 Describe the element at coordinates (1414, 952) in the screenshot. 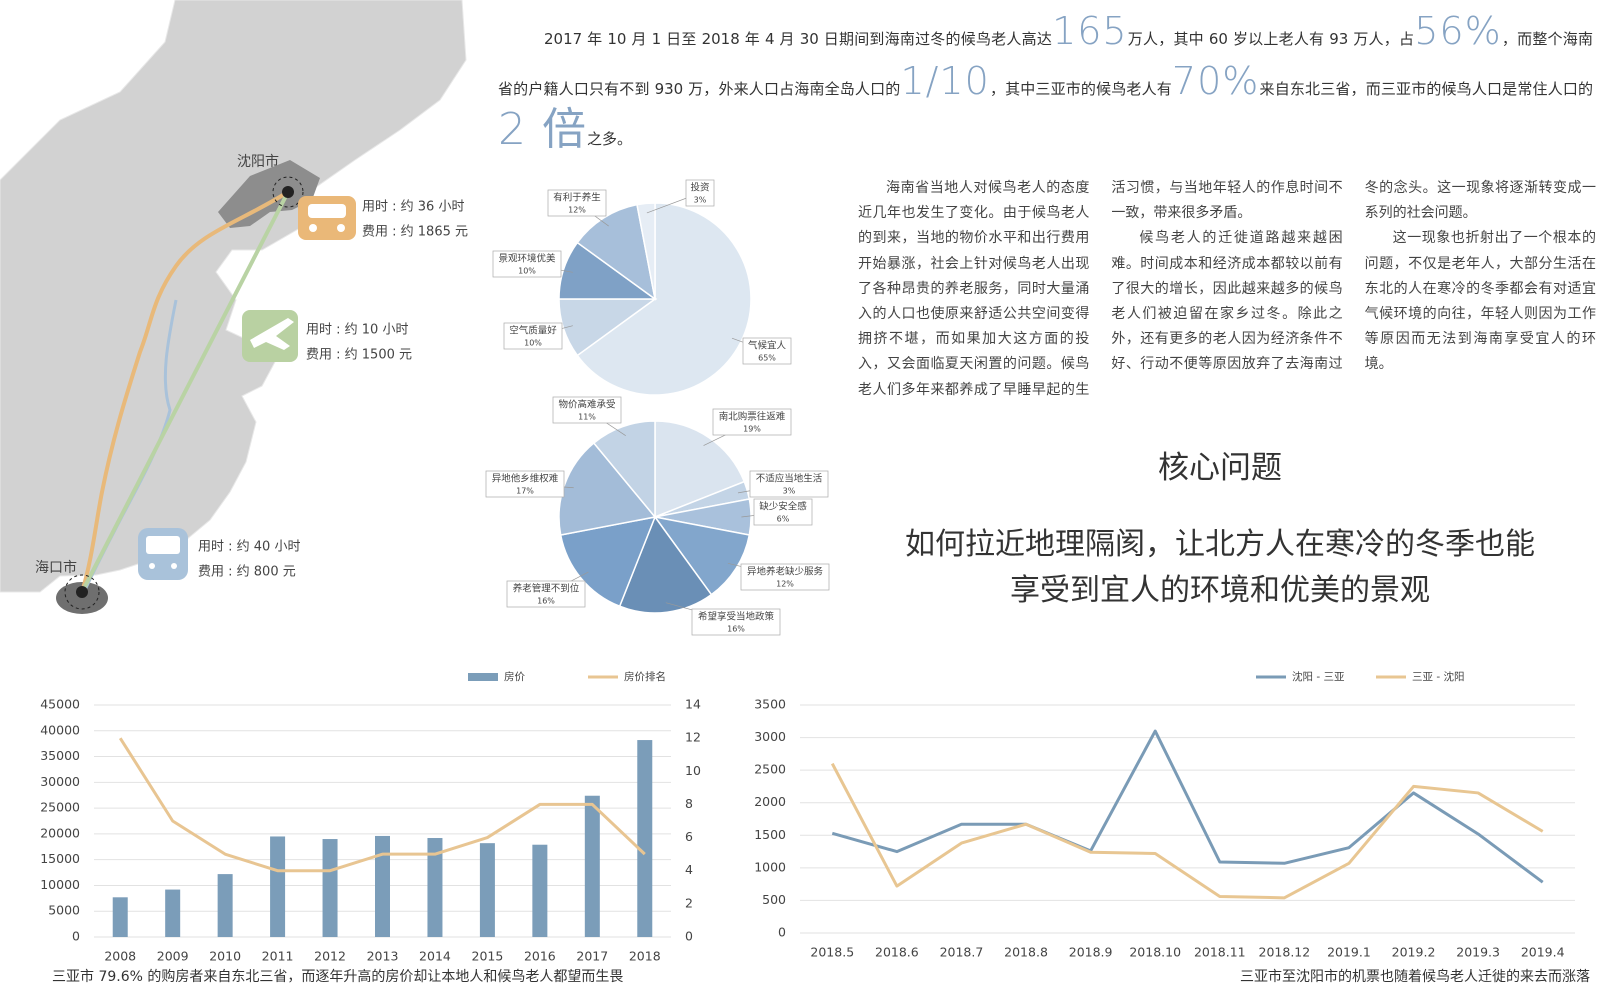

I see `x-tick-label: 2019.2` at that location.